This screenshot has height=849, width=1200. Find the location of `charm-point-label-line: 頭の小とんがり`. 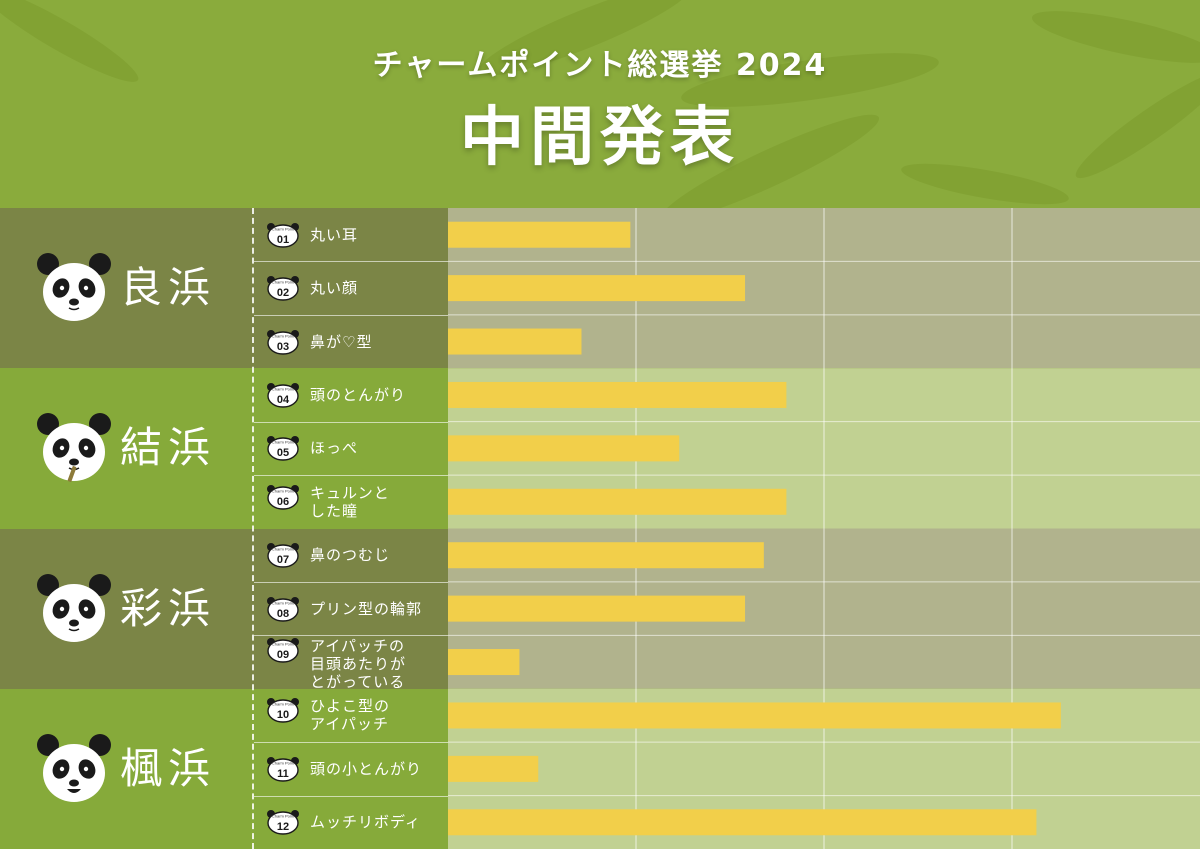

charm-point-label-line: 頭の小とんがり is located at coordinates (366, 768).